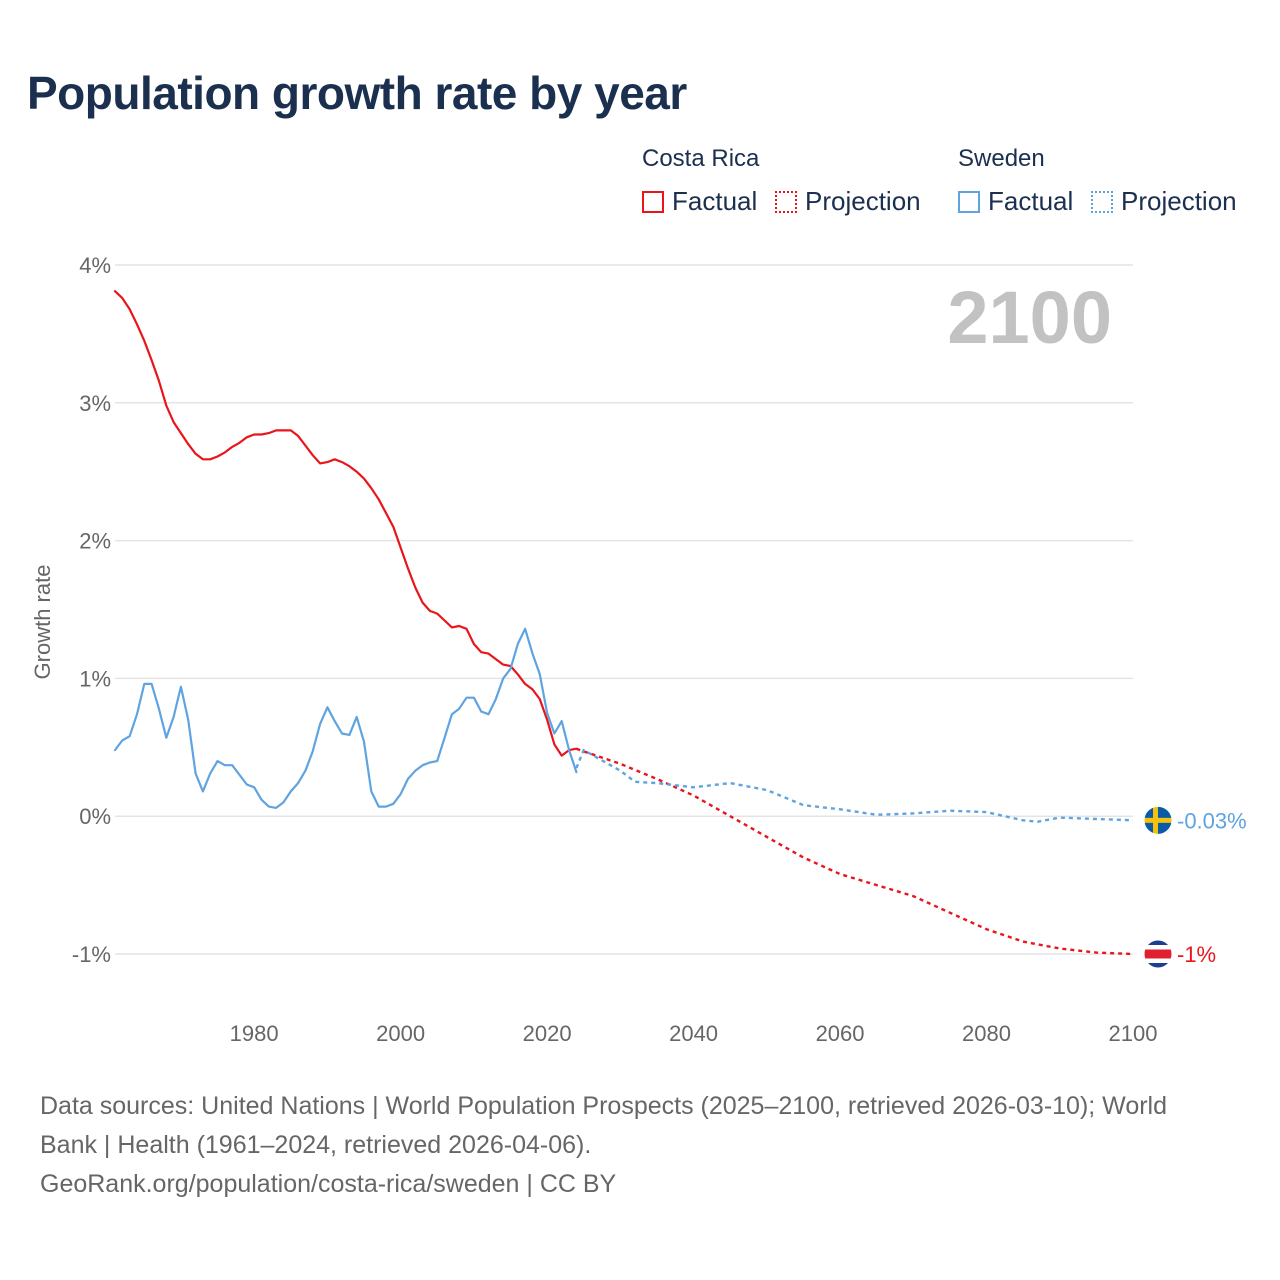 This screenshot has width=1280, height=1280. What do you see at coordinates (986, 1033) in the screenshot?
I see `x-tick-label: 2080` at bounding box center [986, 1033].